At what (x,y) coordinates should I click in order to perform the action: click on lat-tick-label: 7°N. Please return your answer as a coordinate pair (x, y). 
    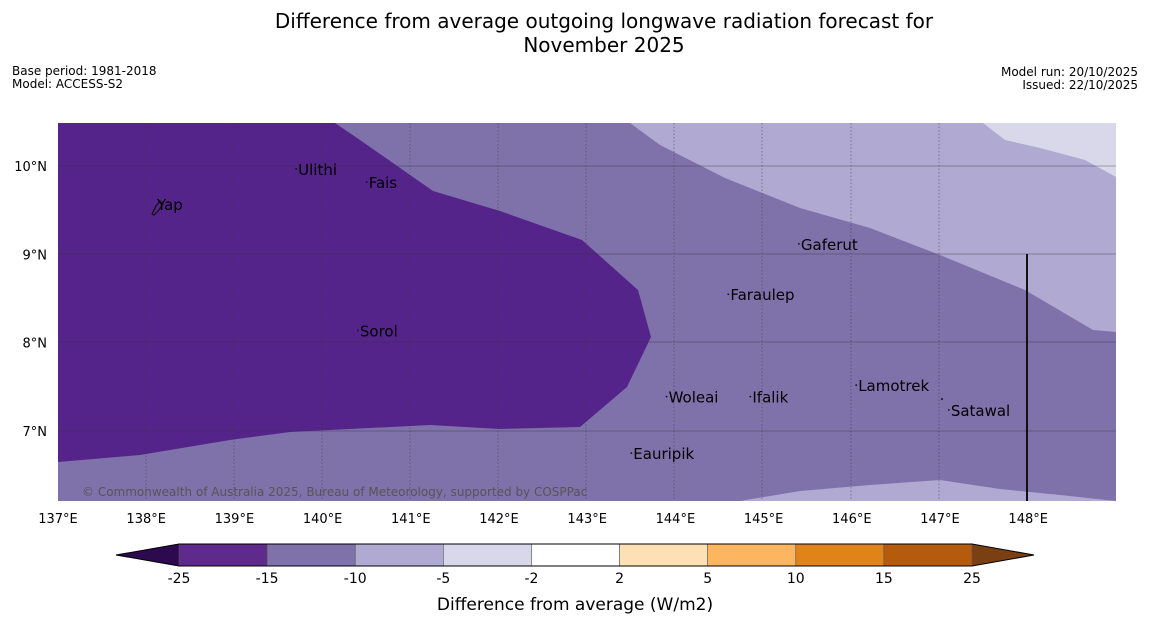
    Looking at the image, I should click on (35, 432).